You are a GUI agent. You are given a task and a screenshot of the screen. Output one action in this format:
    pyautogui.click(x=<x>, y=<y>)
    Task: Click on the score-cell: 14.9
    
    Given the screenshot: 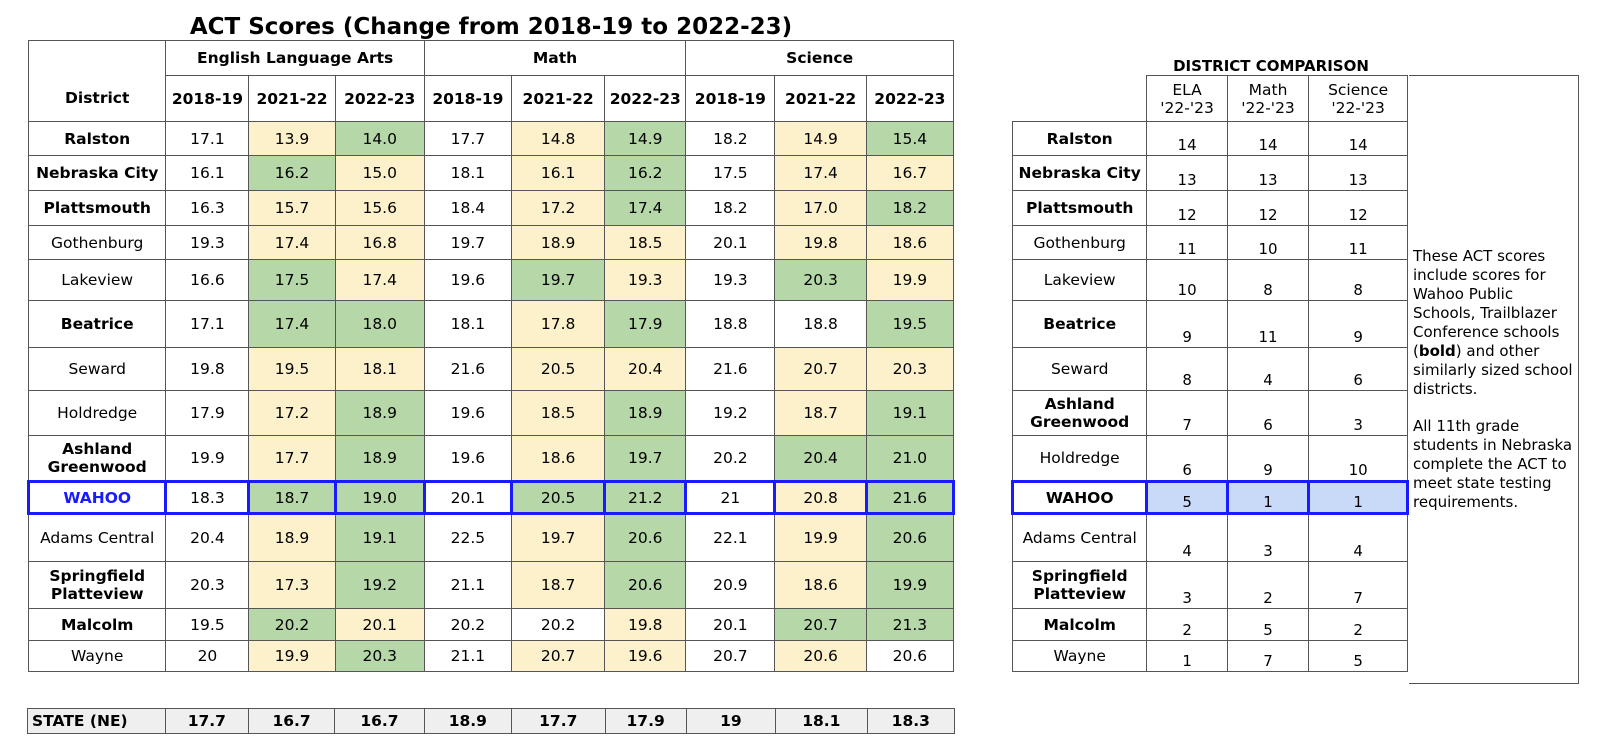 What is the action you would take?
    pyautogui.click(x=645, y=138)
    